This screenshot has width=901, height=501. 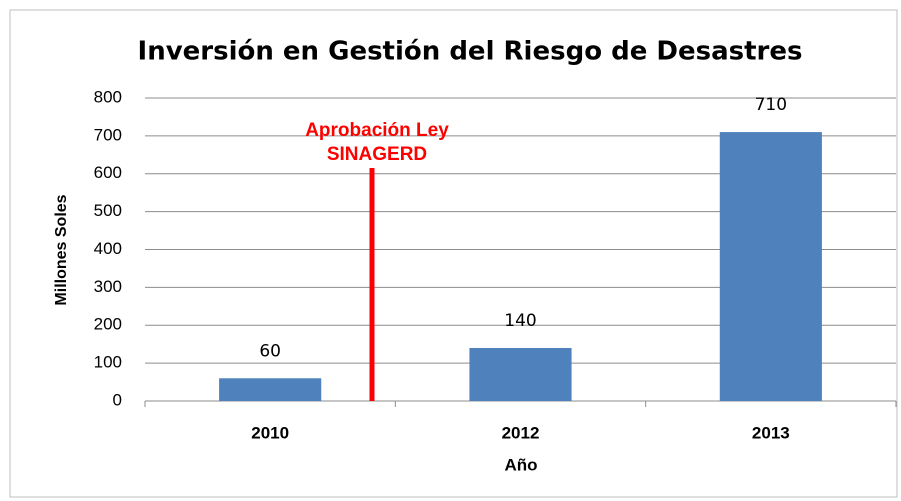 I want to click on y-tick-label: 600, so click(x=108, y=172).